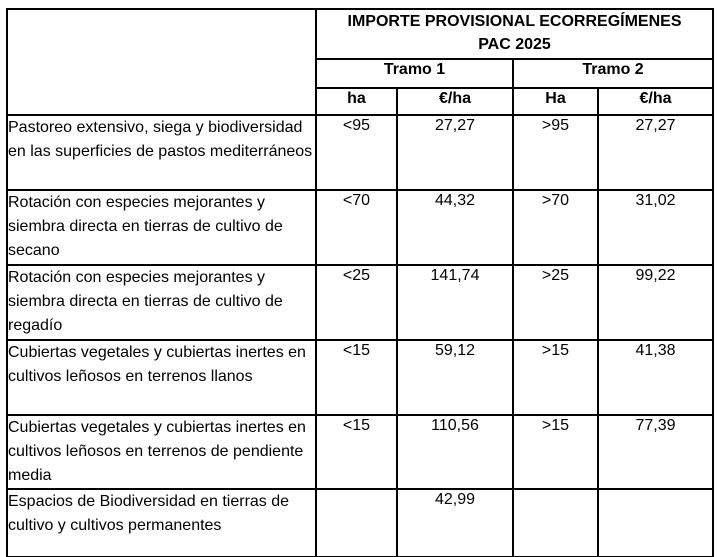  Describe the element at coordinates (455, 377) in the screenshot. I see `tramo1-eur-ha-value: 59,12` at that location.